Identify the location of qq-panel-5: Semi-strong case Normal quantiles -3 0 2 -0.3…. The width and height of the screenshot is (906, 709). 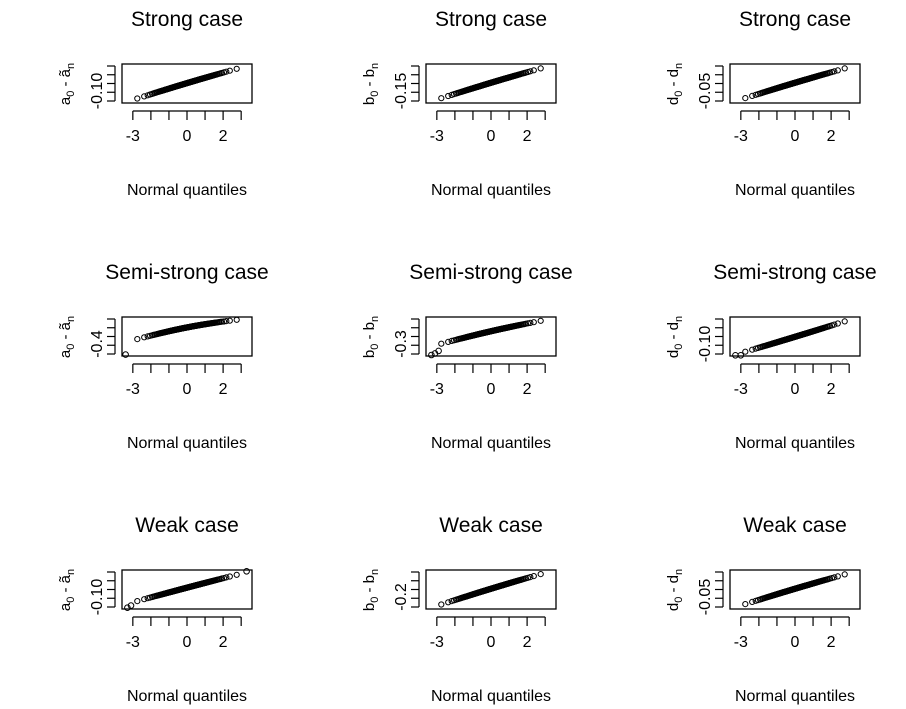
(467, 356).